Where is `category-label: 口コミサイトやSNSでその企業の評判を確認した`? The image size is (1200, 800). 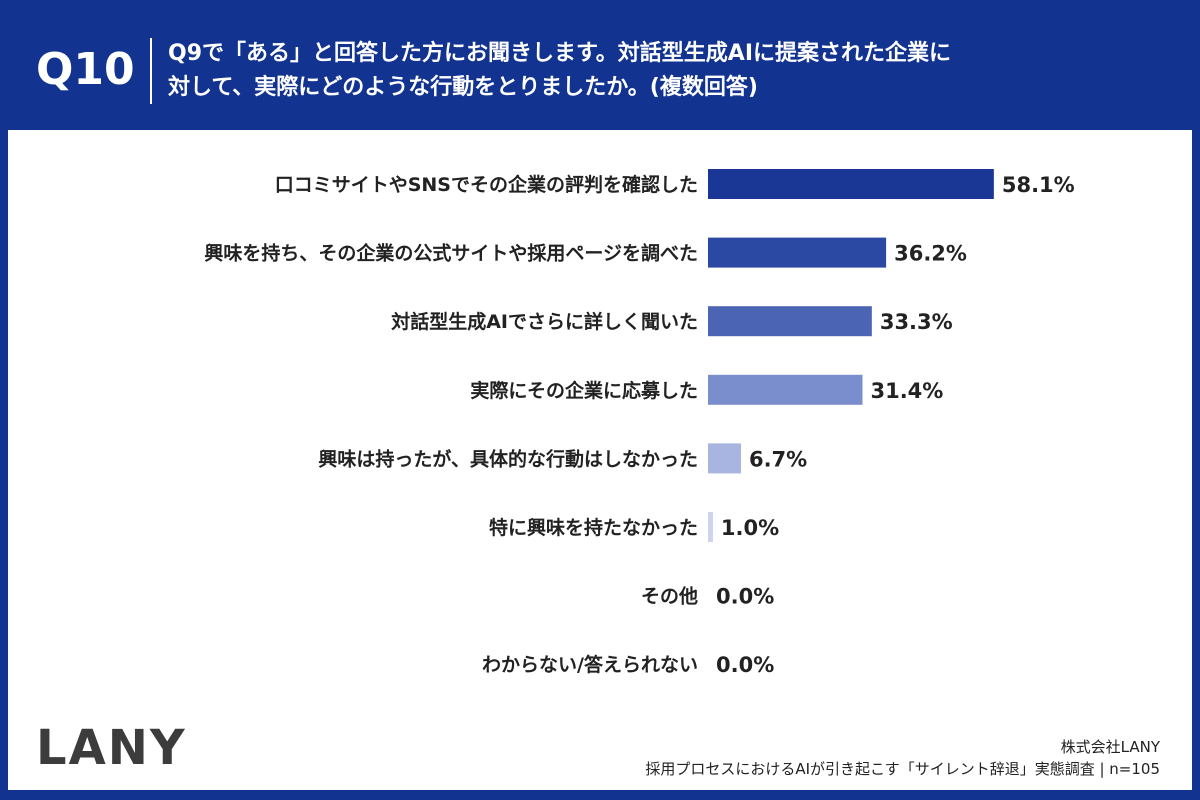 category-label: 口コミサイトやSNSでその企業の評判を確認した is located at coordinates (486, 184).